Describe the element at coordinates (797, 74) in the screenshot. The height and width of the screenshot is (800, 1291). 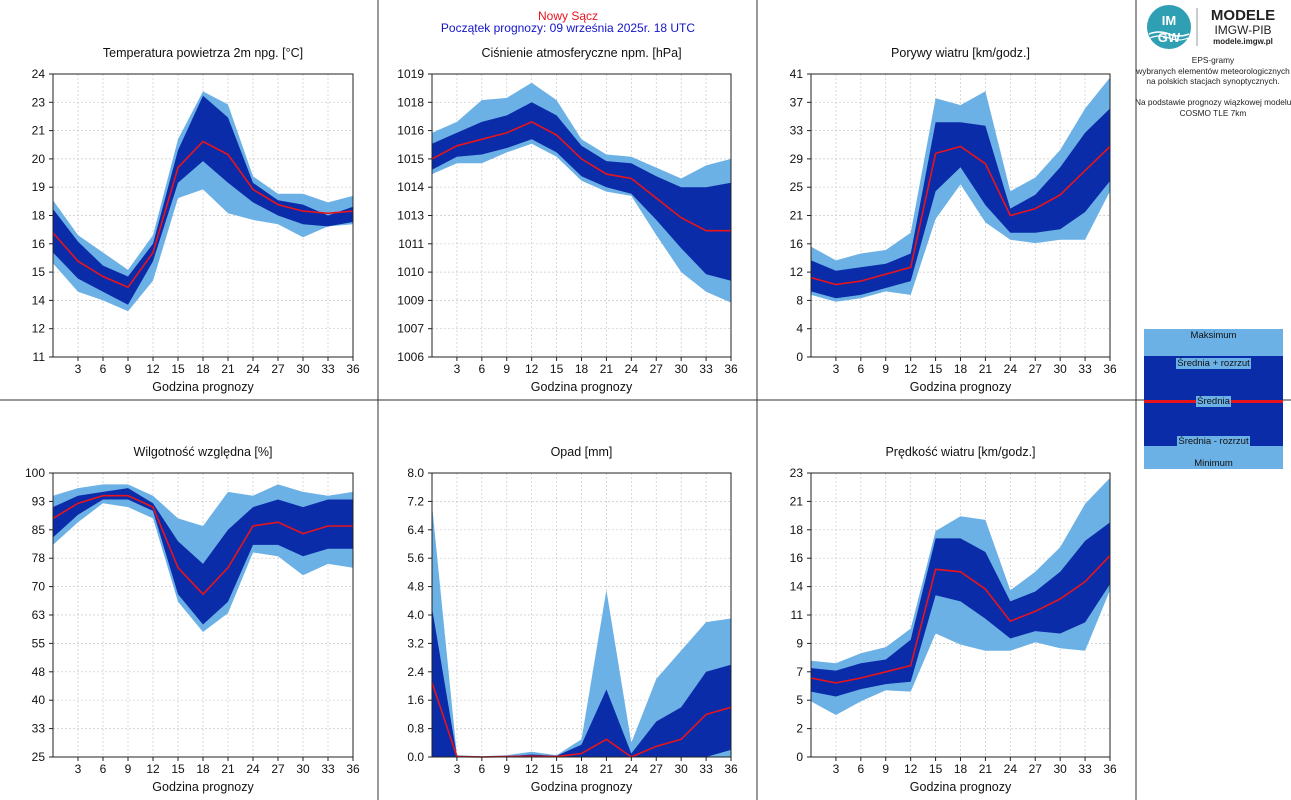
I see `y-tick-label: 41` at that location.